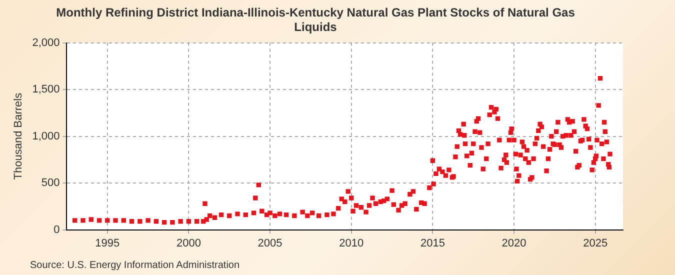 Image resolution: width=675 pixels, height=275 pixels. I want to click on y-tick-label: 0, so click(57, 230).